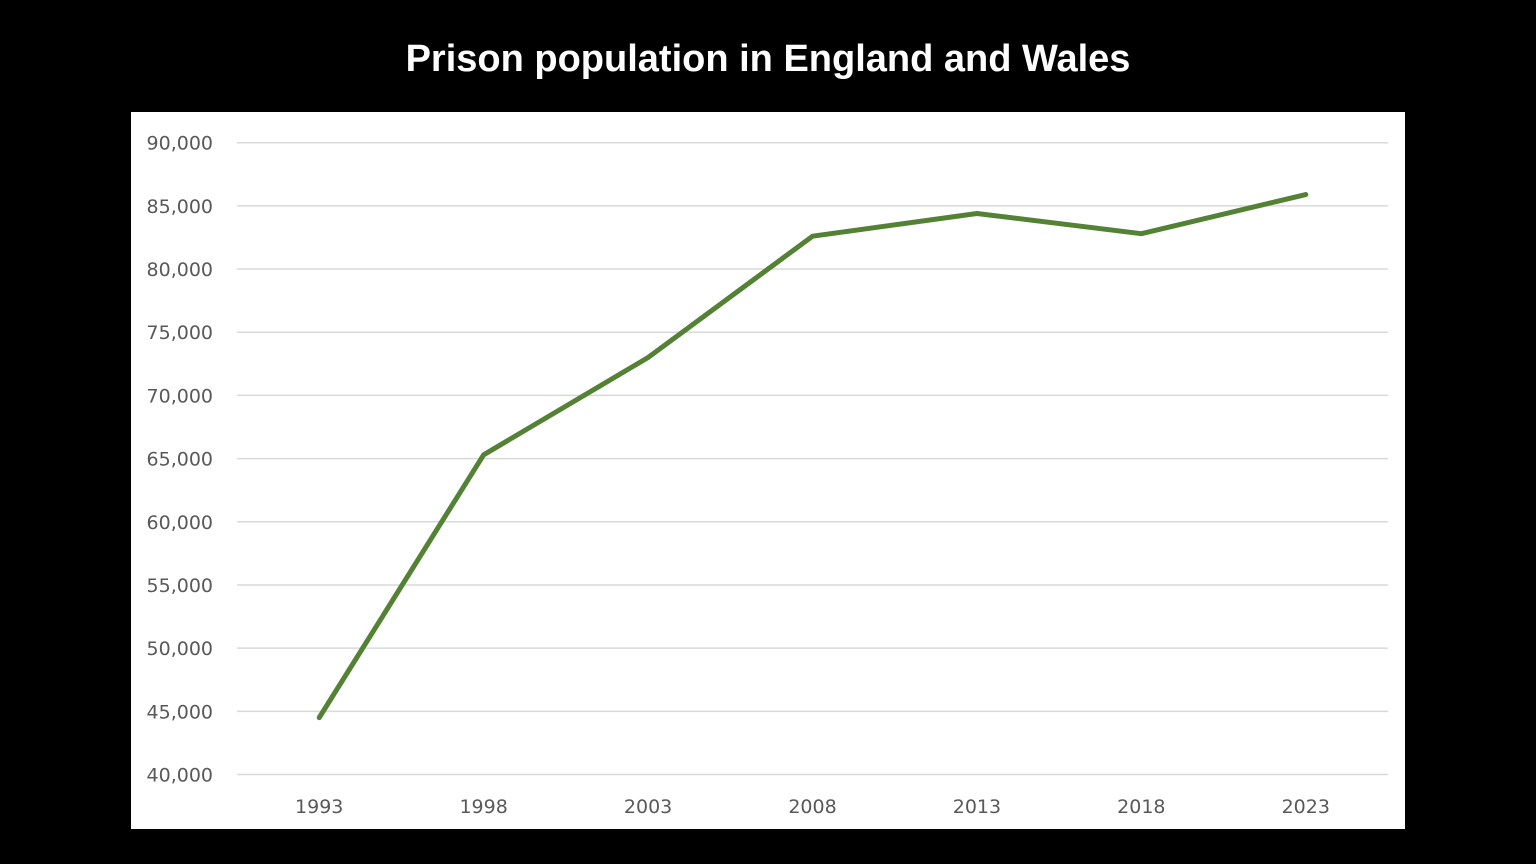 This screenshot has height=864, width=1536. I want to click on chart-title: Prison population in England and Wales, so click(768, 59).